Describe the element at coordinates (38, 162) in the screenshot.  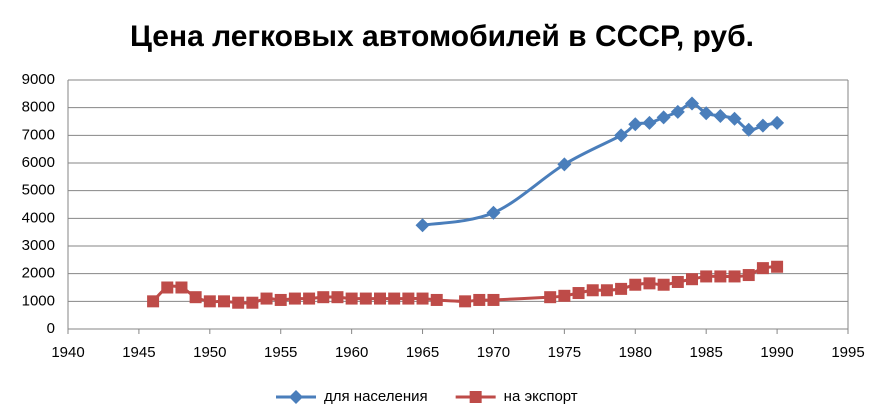
I see `y-tick-label: 6000` at that location.